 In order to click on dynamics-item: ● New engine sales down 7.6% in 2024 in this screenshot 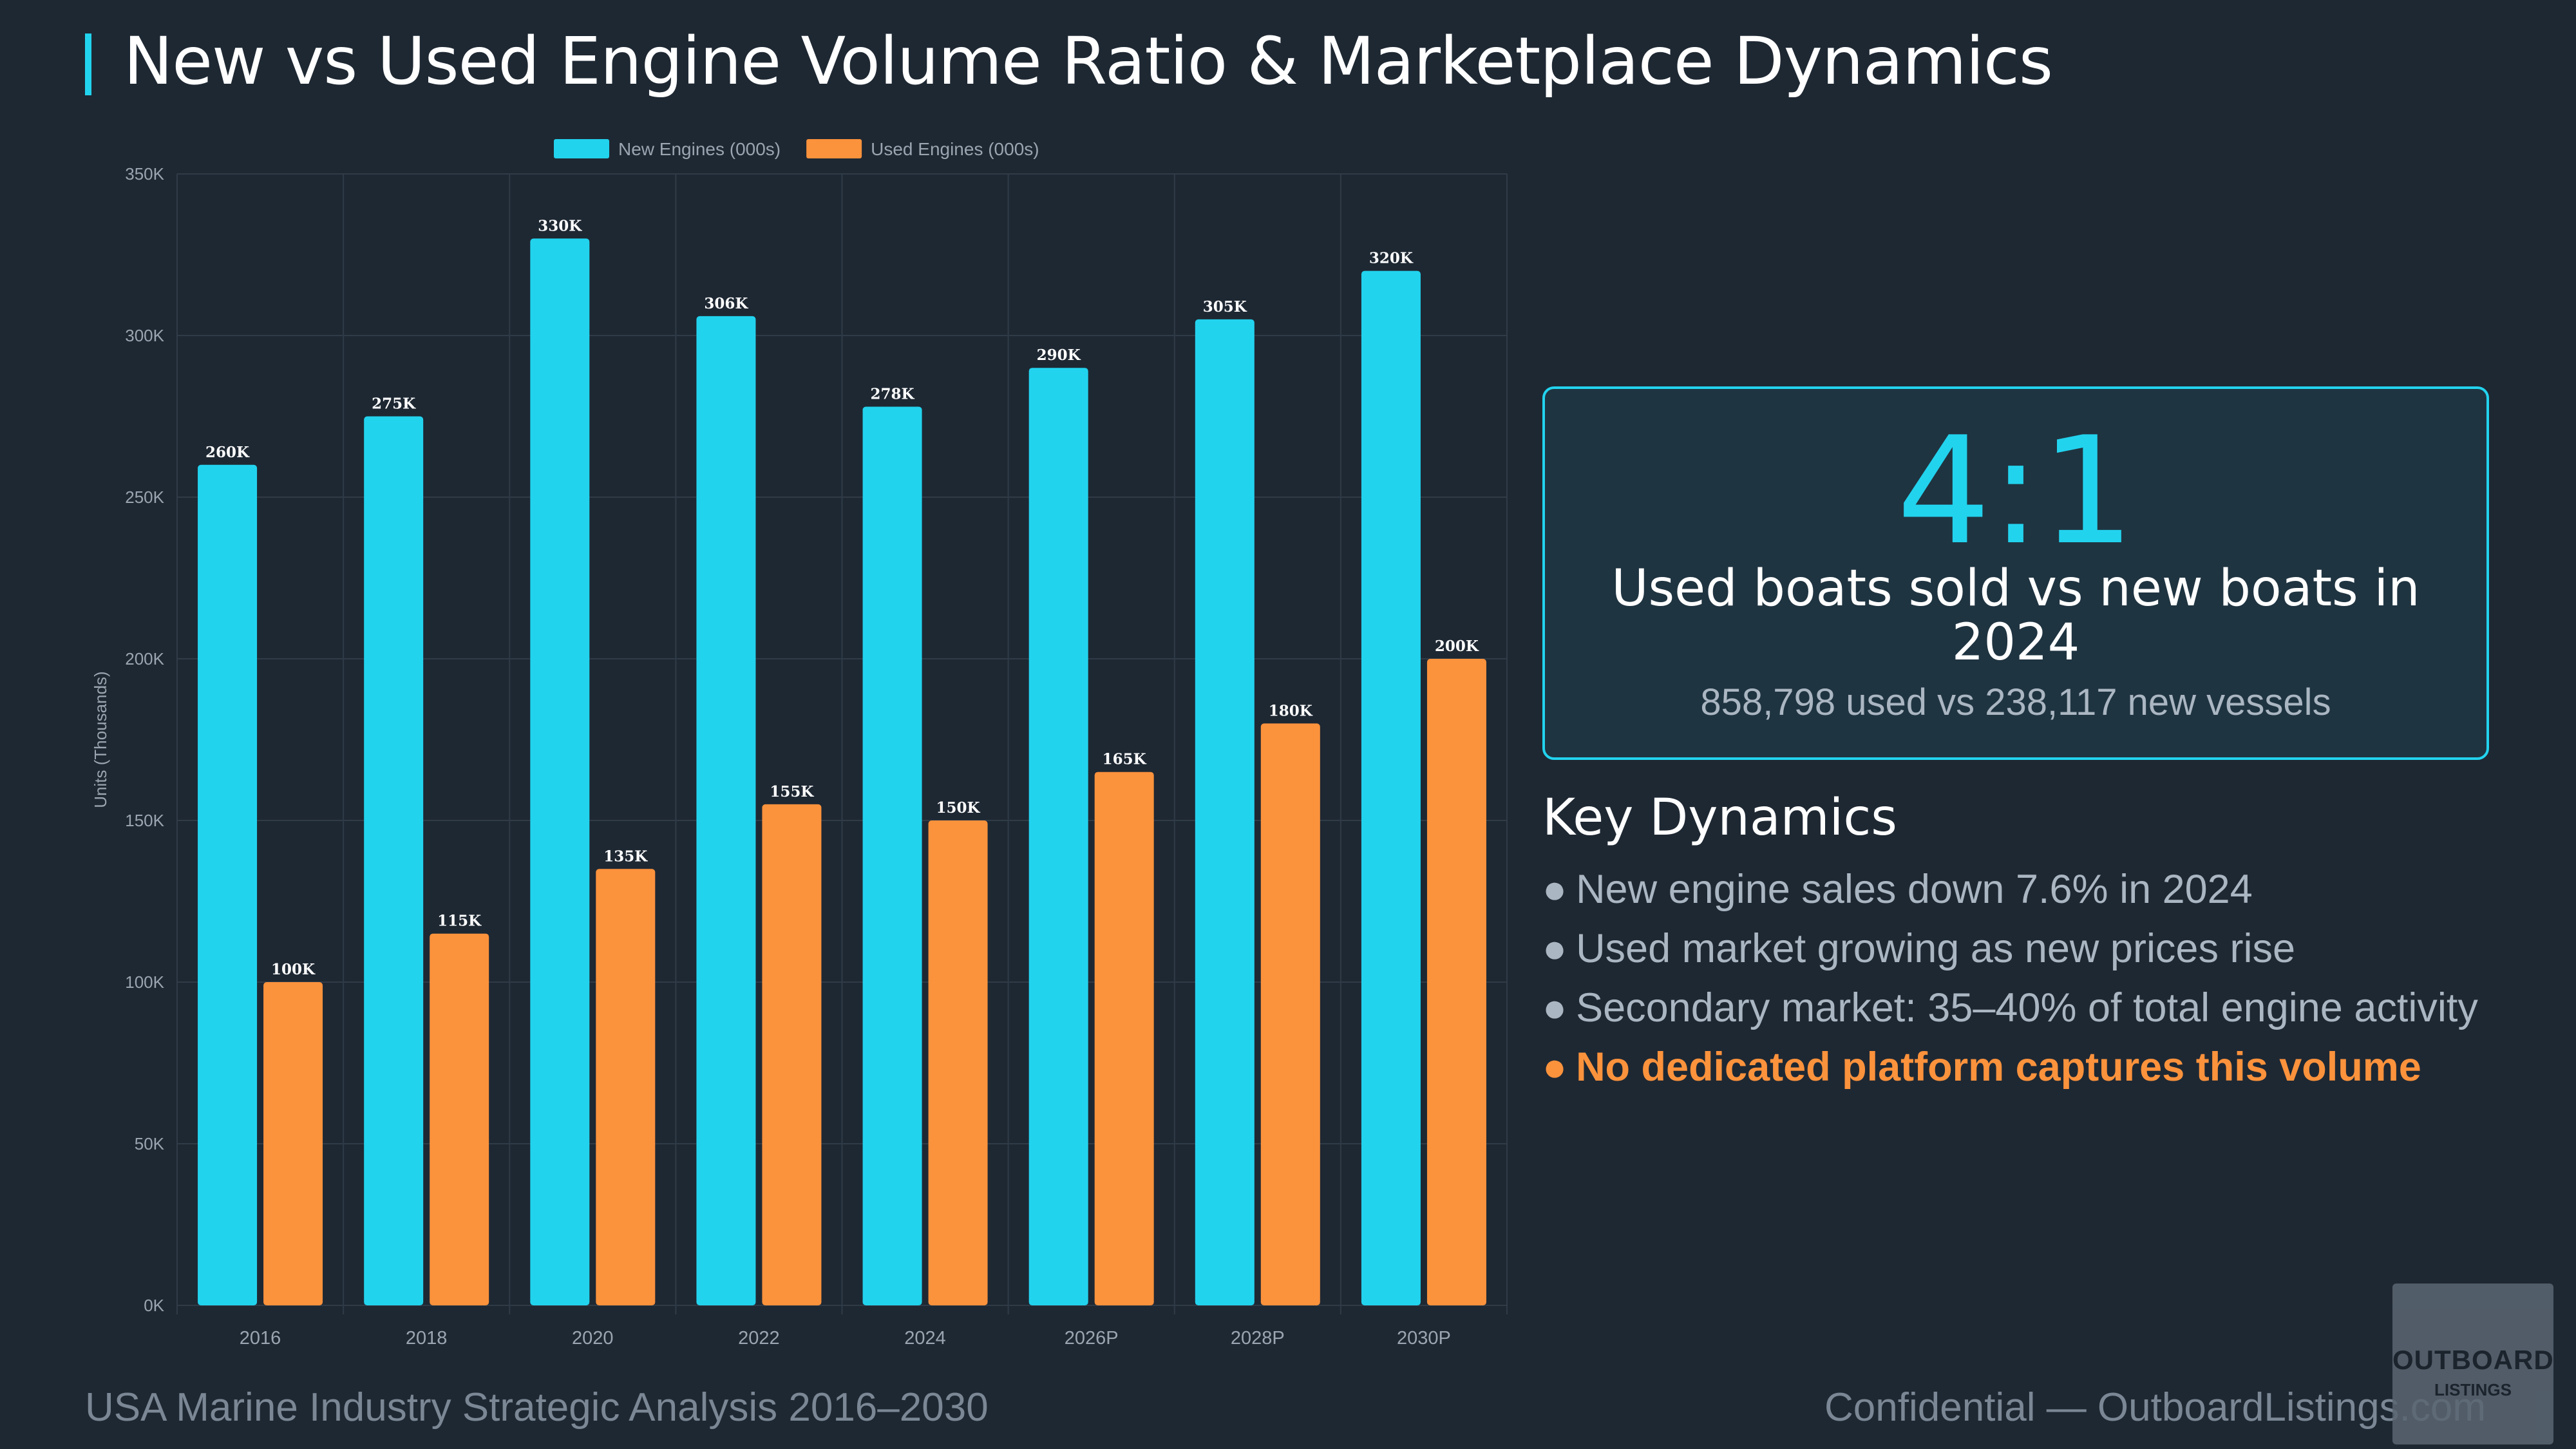, I will do `click(2010, 889)`.